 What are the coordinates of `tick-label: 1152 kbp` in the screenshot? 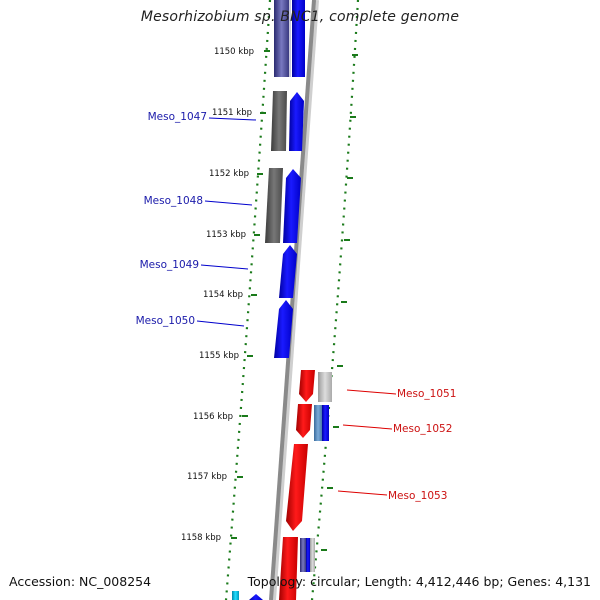 It's located at (229, 174).